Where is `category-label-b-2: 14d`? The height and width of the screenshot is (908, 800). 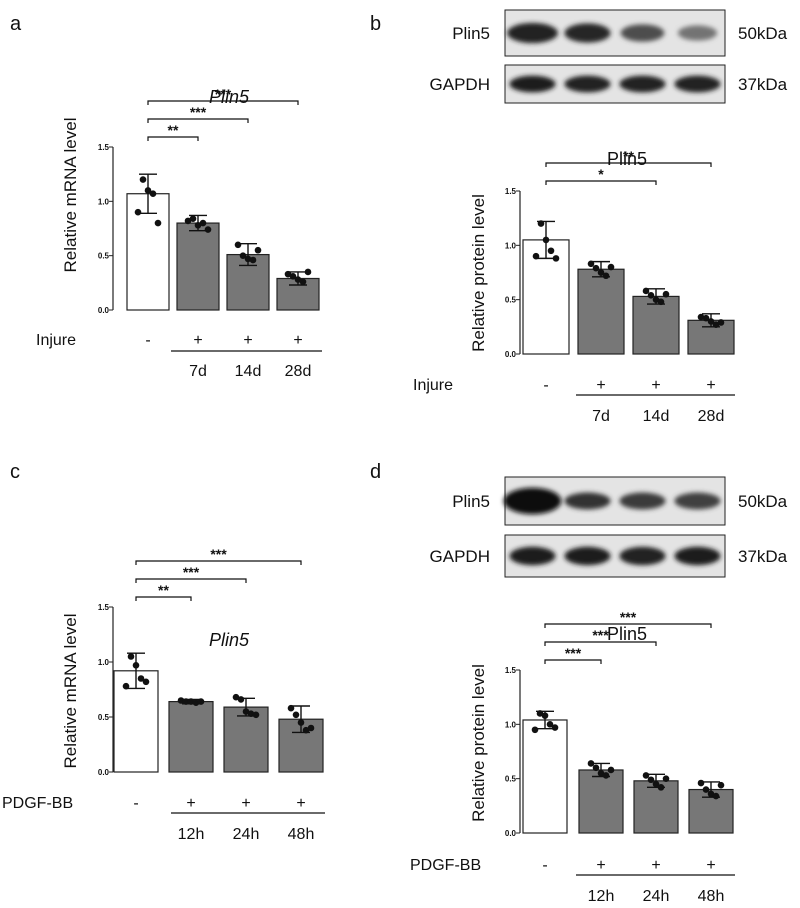
category-label-b-2: 14d is located at coordinates (656, 416).